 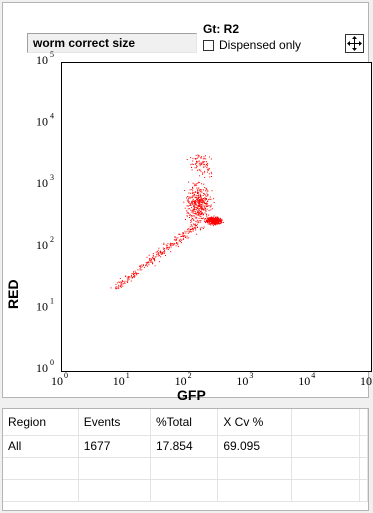 I want to click on table-cell: 69.095, so click(x=254, y=446).